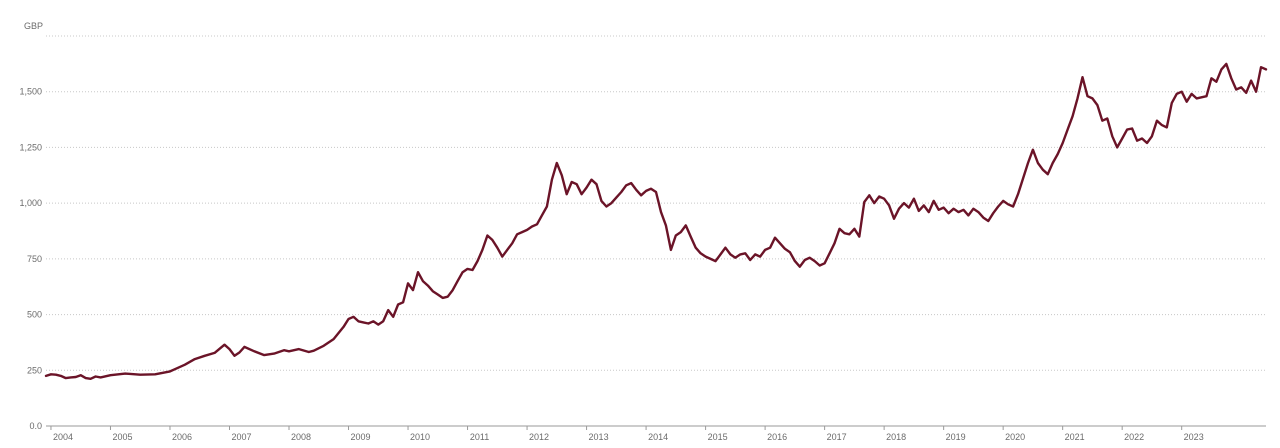  I want to click on x-tick-label: 2015, so click(718, 437).